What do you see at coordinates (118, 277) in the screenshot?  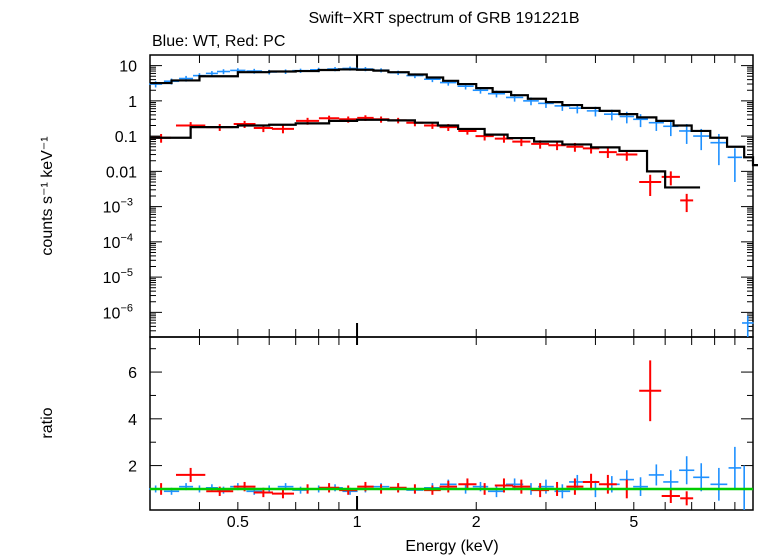 I see `y-tick-label: 10⁻⁵` at bounding box center [118, 277].